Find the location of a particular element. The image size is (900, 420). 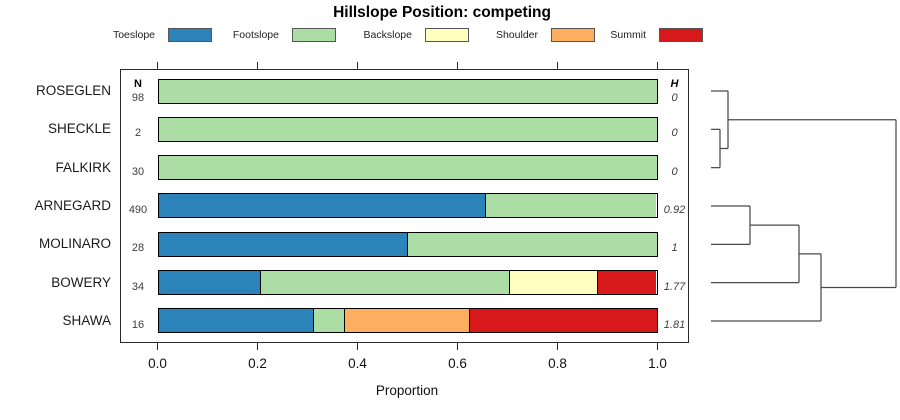

row-label: FALKIRK is located at coordinates (83, 167).